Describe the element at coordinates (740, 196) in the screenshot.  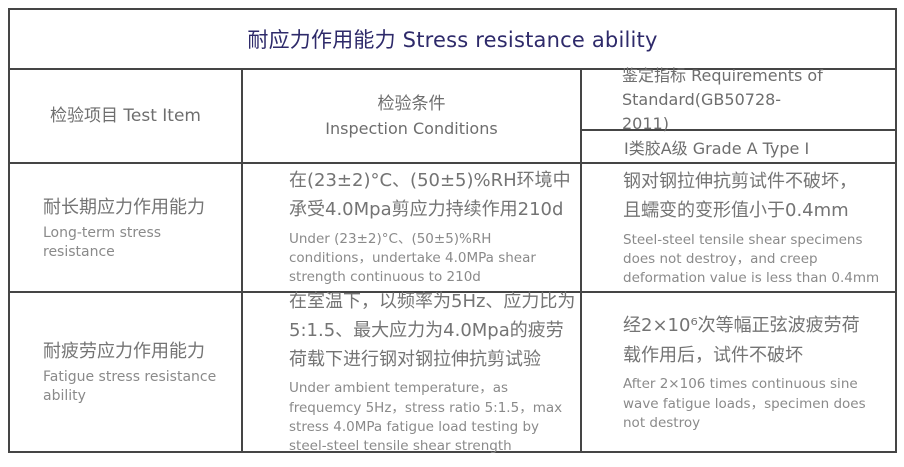
I see `requirement-zh: 钢对钢拉伸抗剪试件不破坏，且蠕变的变形值小于0.4mm` at that location.